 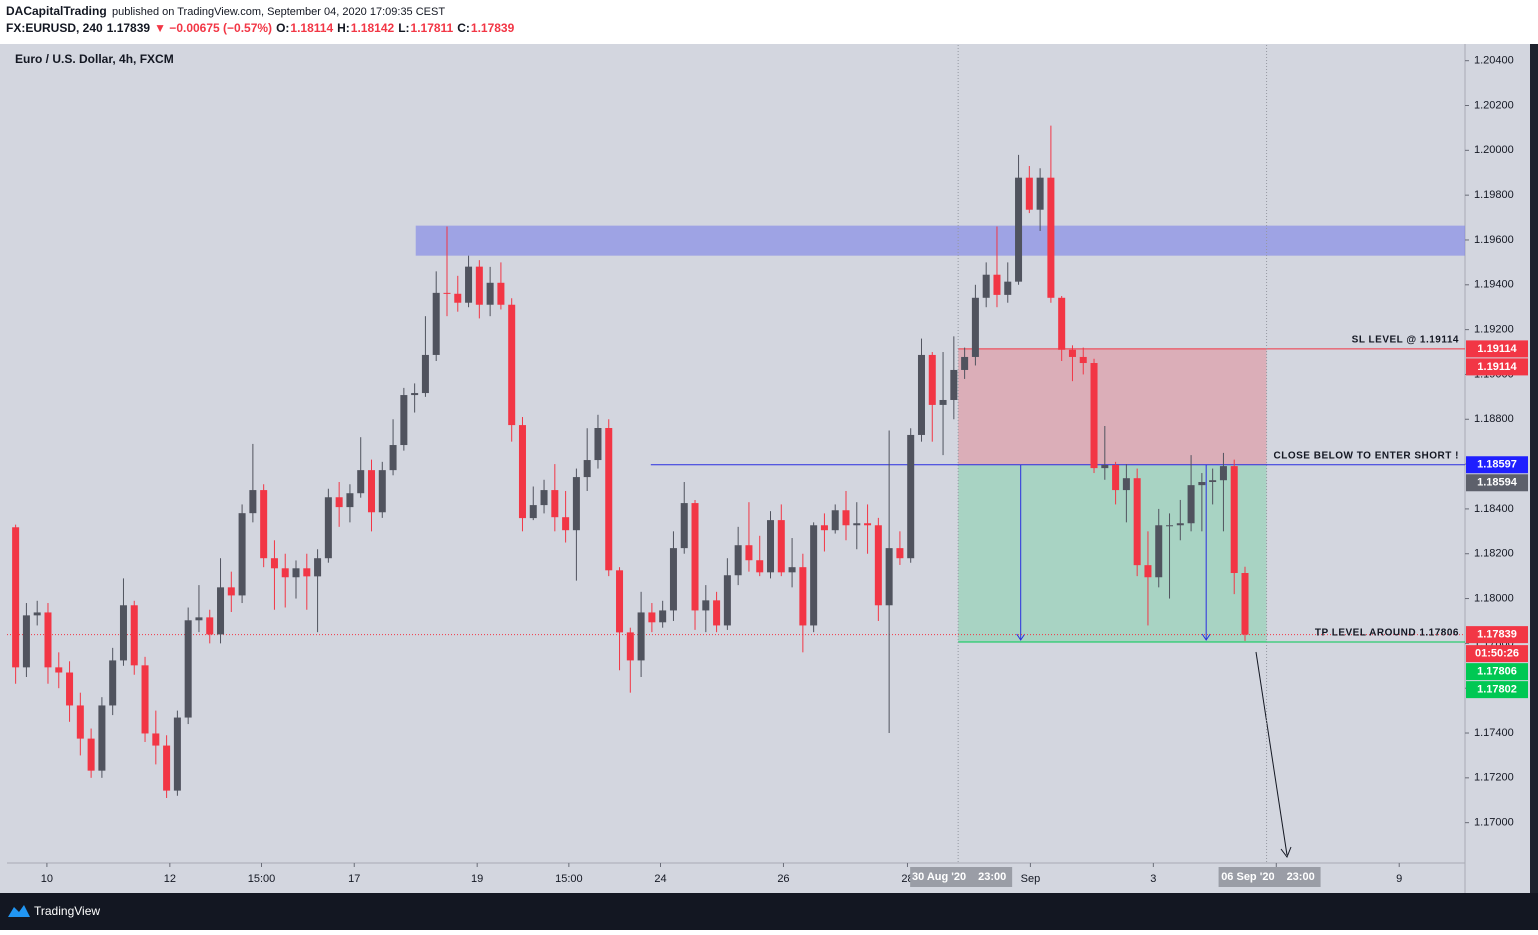 What do you see at coordinates (56, 11) in the screenshot?
I see `author: DACapitalTrading` at bounding box center [56, 11].